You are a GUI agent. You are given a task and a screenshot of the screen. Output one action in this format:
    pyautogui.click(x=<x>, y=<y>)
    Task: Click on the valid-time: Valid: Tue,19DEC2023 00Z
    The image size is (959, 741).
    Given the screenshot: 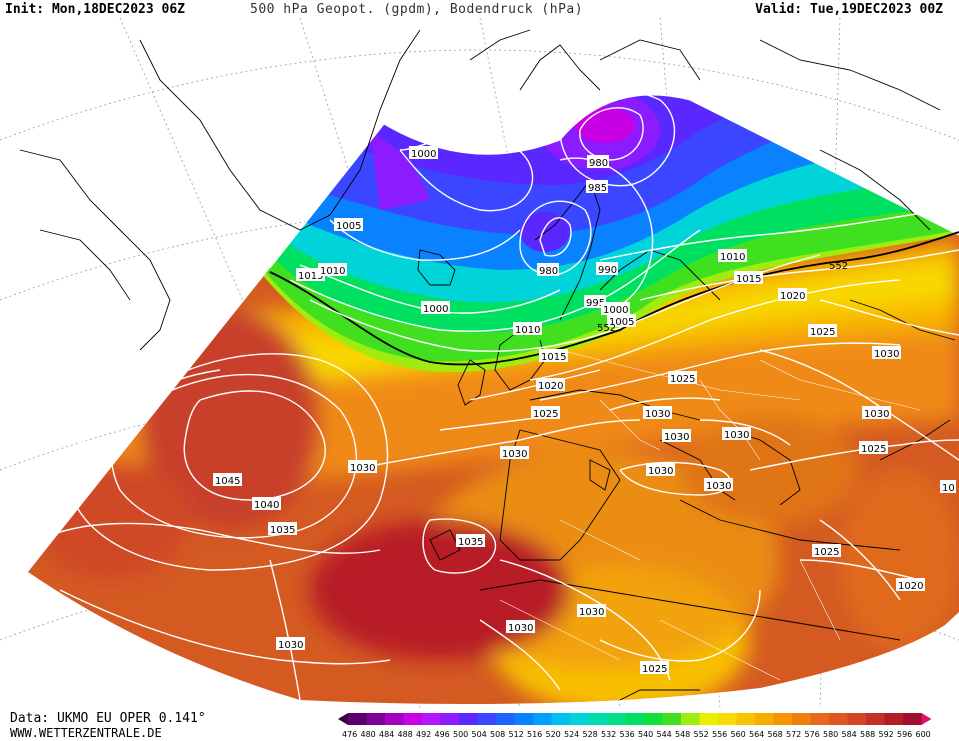 What is the action you would take?
    pyautogui.click(x=849, y=9)
    